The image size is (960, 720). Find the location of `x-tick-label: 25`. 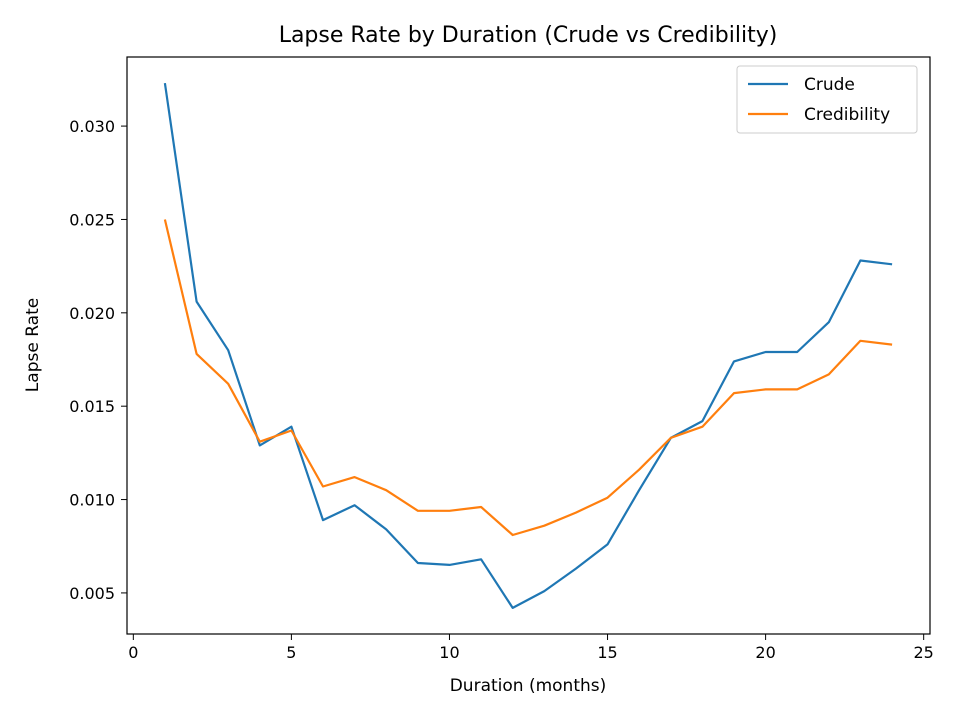

x-tick-label: 25 is located at coordinates (923, 652).